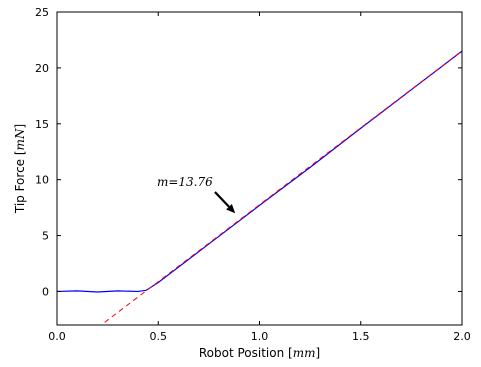 The image size is (481, 367). What do you see at coordinates (45, 236) in the screenshot?
I see `y-tick-label: 5` at bounding box center [45, 236].